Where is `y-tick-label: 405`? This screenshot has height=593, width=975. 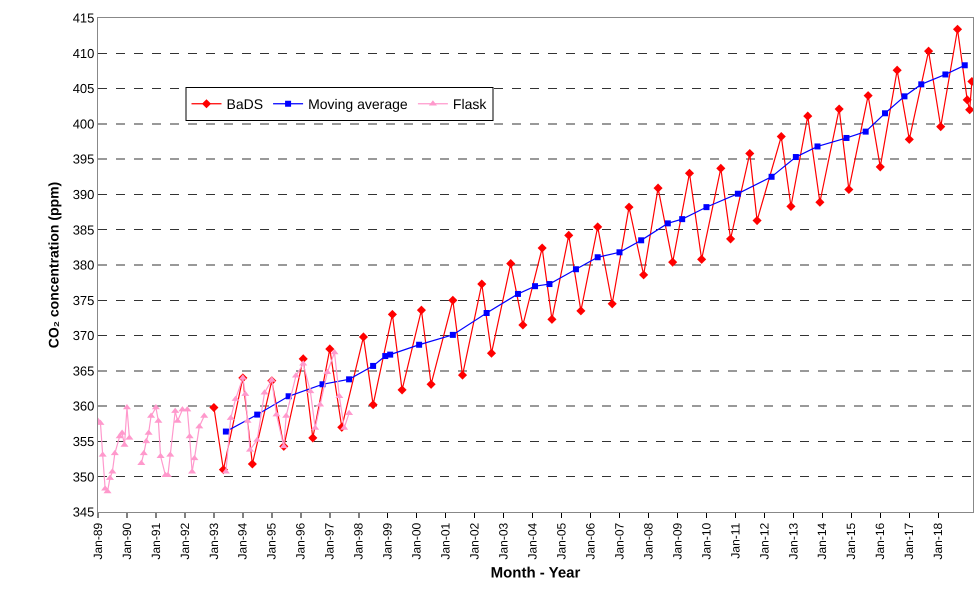 y-tick-label: 405 is located at coordinates (83, 88).